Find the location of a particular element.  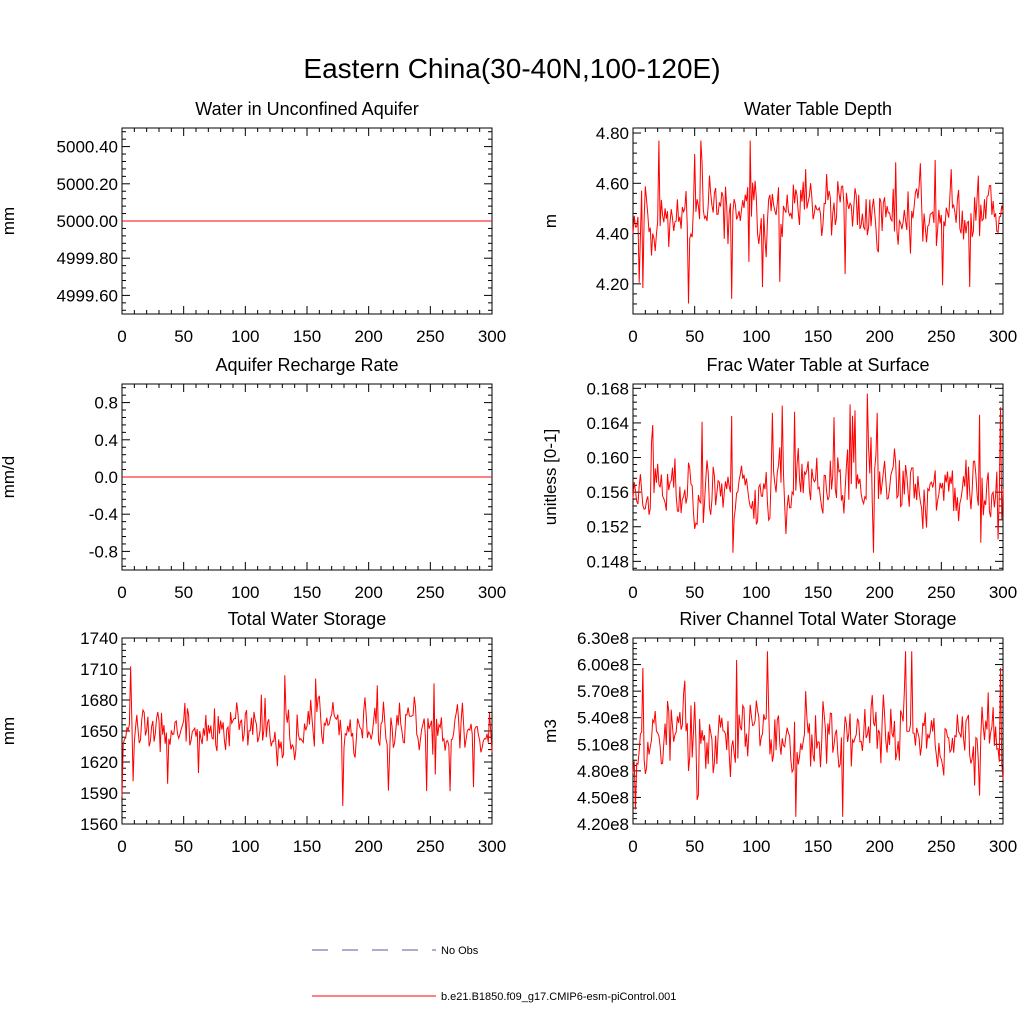

plot-frame is located at coordinates (818, 731).